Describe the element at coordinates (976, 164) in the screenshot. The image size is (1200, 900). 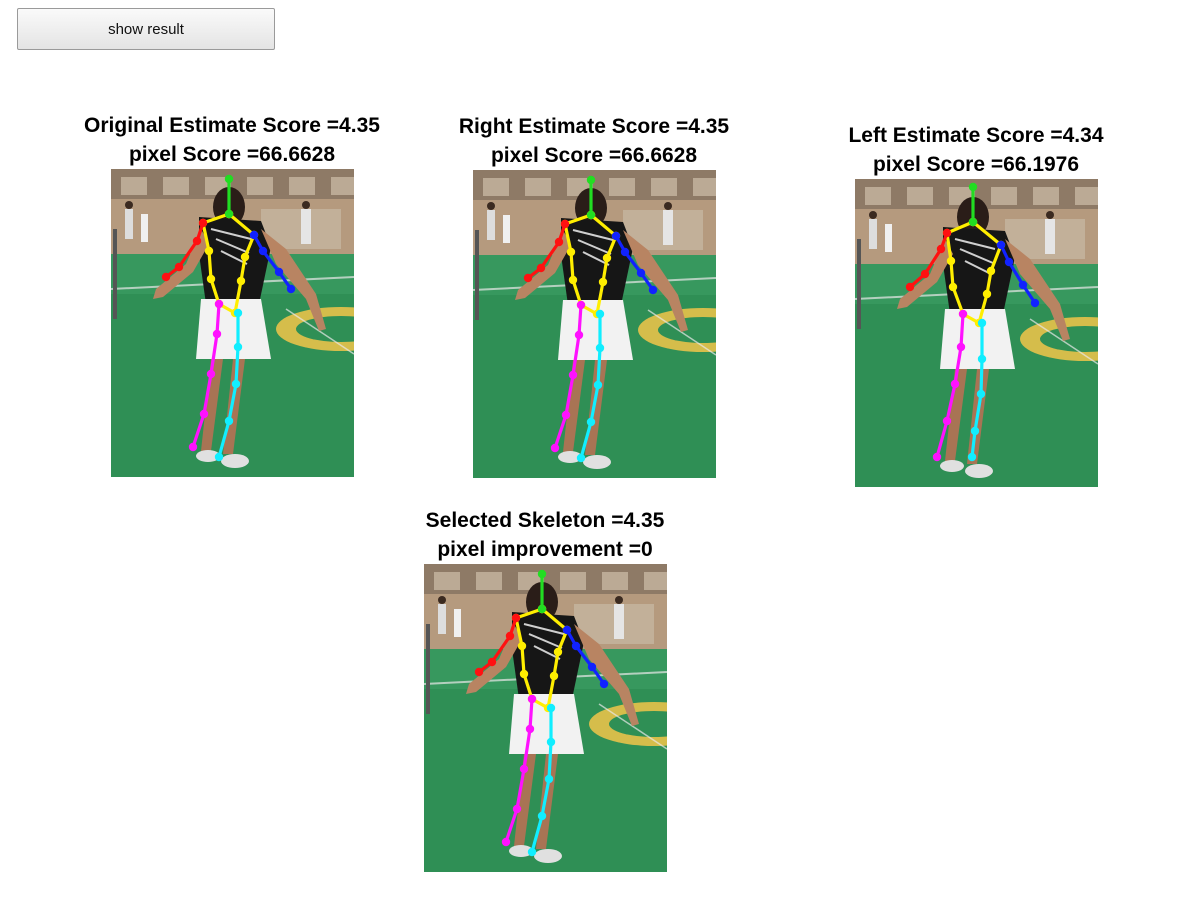
I see `panel-subtitle: pixel Score =66.1976` at that location.